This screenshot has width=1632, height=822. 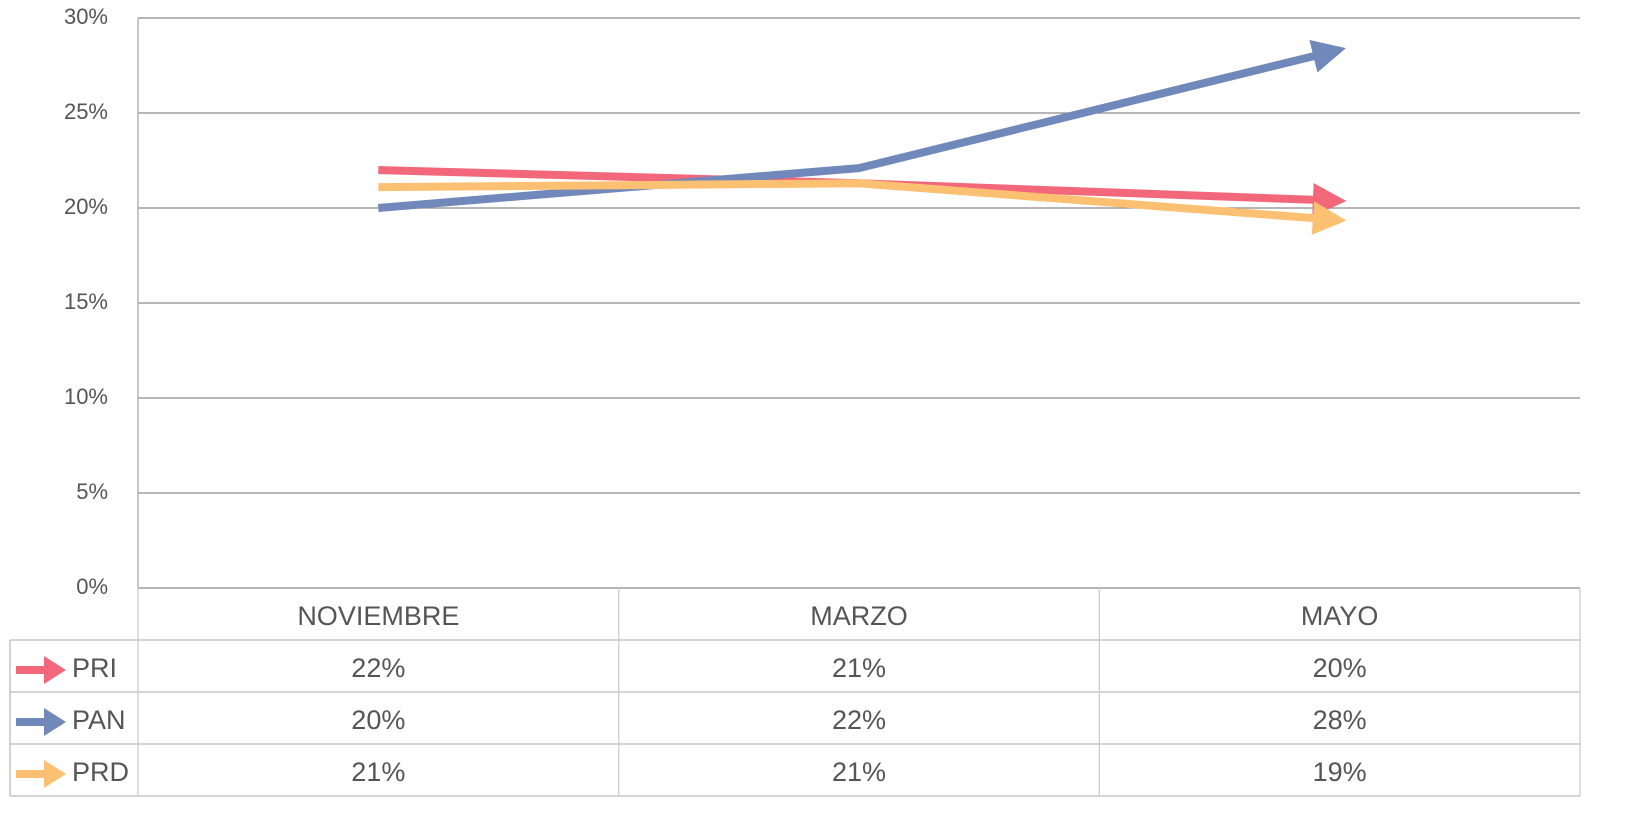 I want to click on y-tick-label: 25%, so click(x=86, y=111).